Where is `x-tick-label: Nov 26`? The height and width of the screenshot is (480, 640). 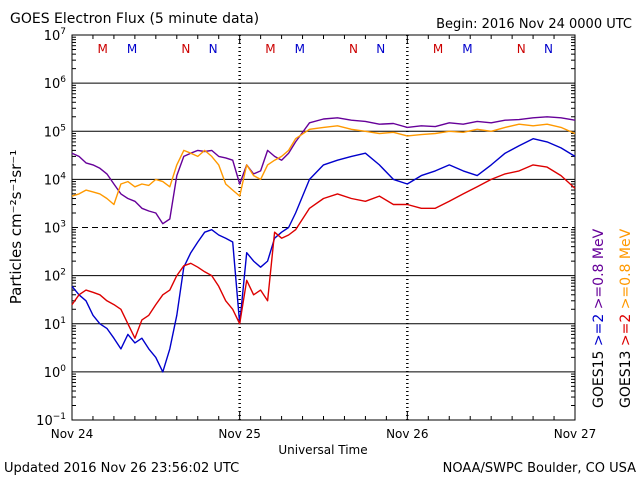 x-tick-label: Nov 26 is located at coordinates (407, 434).